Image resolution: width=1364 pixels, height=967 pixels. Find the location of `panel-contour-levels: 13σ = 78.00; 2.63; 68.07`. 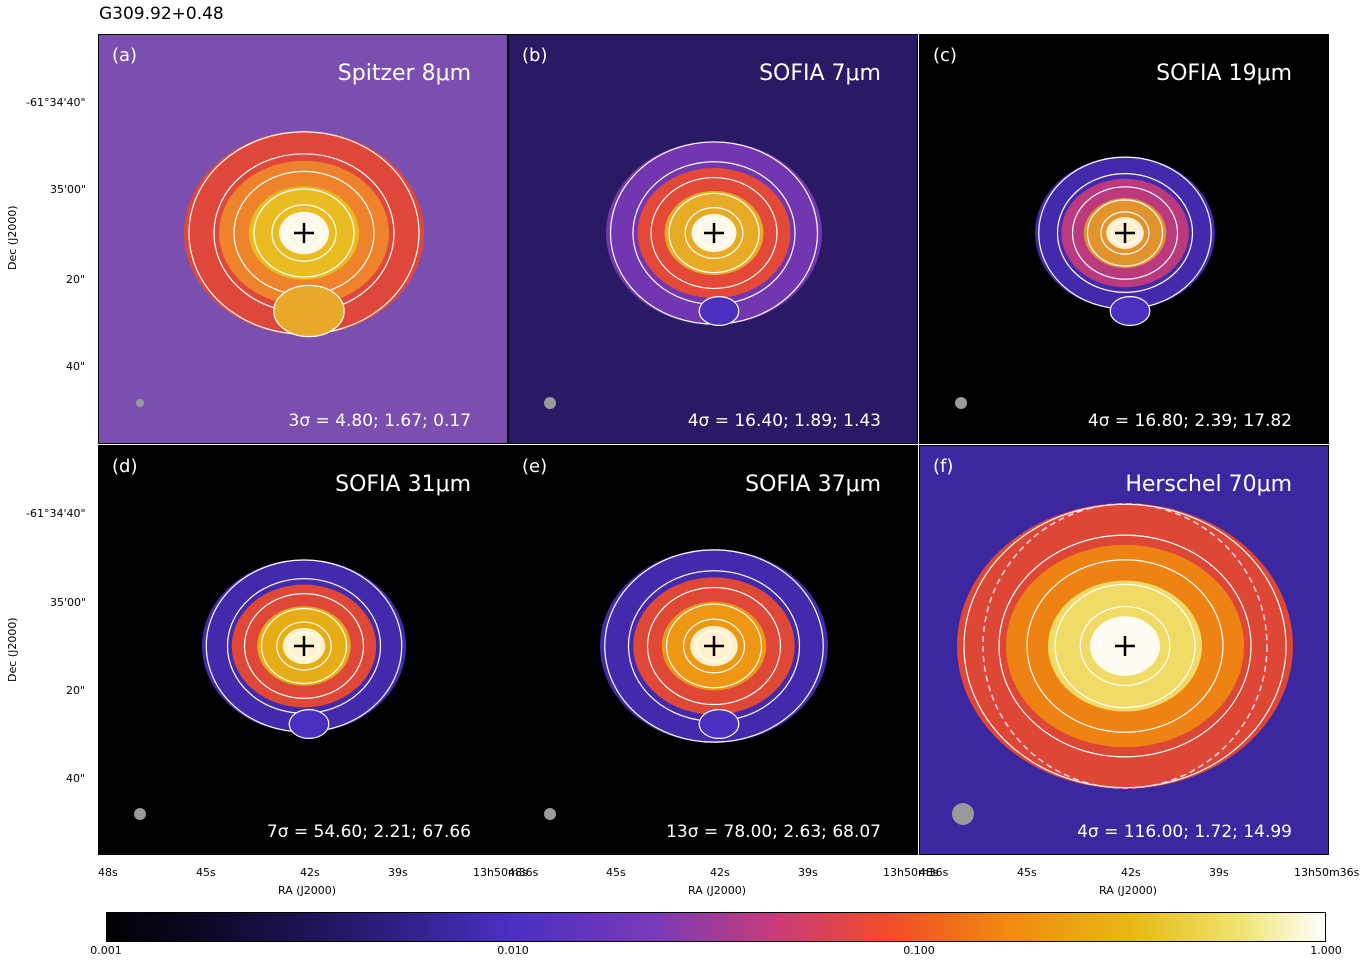

panel-contour-levels: 13σ = 78.00; 2.63; 68.07 is located at coordinates (773, 832).